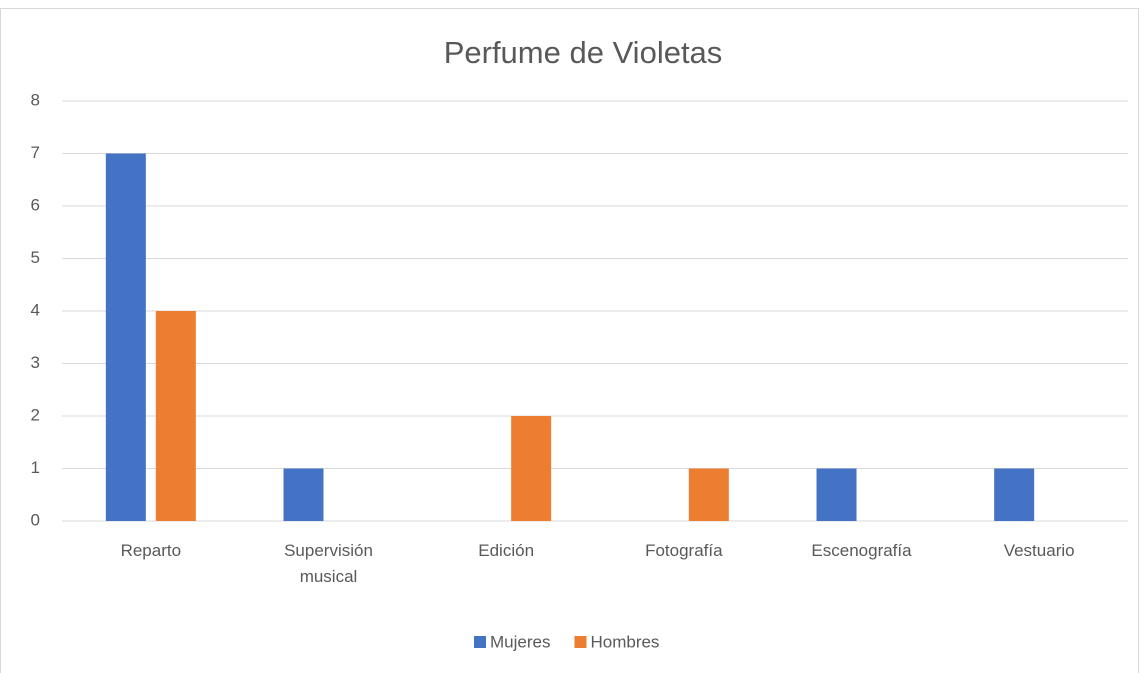 This screenshot has width=1146, height=673. I want to click on x-tick-label-box: Escenografía, so click(861, 550).